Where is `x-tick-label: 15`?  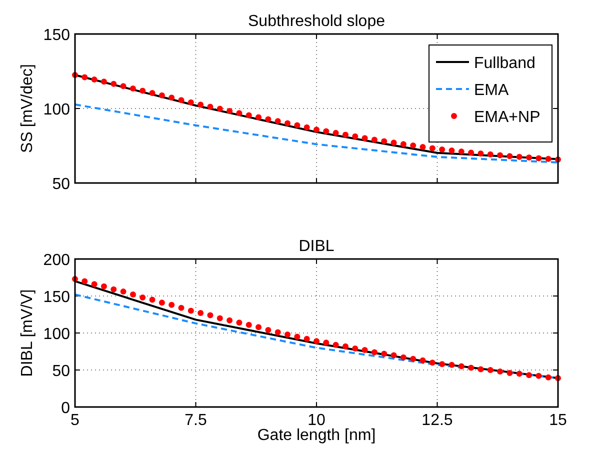 x-tick-label: 15 is located at coordinates (558, 420).